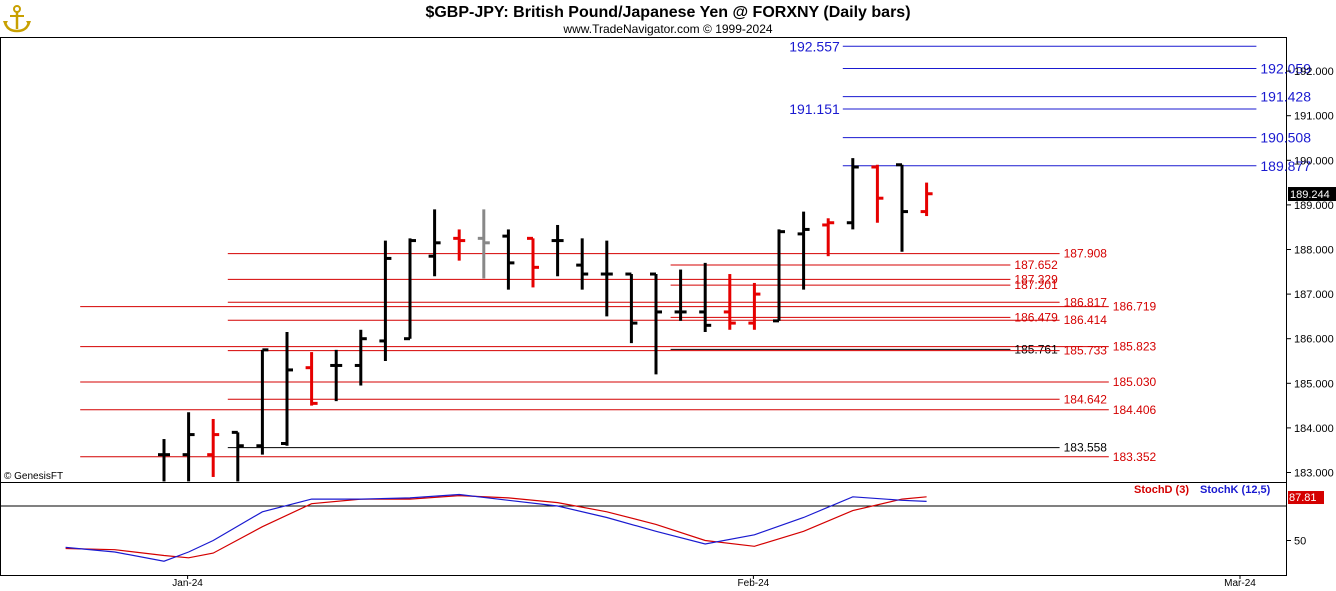 This screenshot has height=591, width=1336. Describe the element at coordinates (1285, 138) in the screenshot. I see `level-label: 190.508` at that location.